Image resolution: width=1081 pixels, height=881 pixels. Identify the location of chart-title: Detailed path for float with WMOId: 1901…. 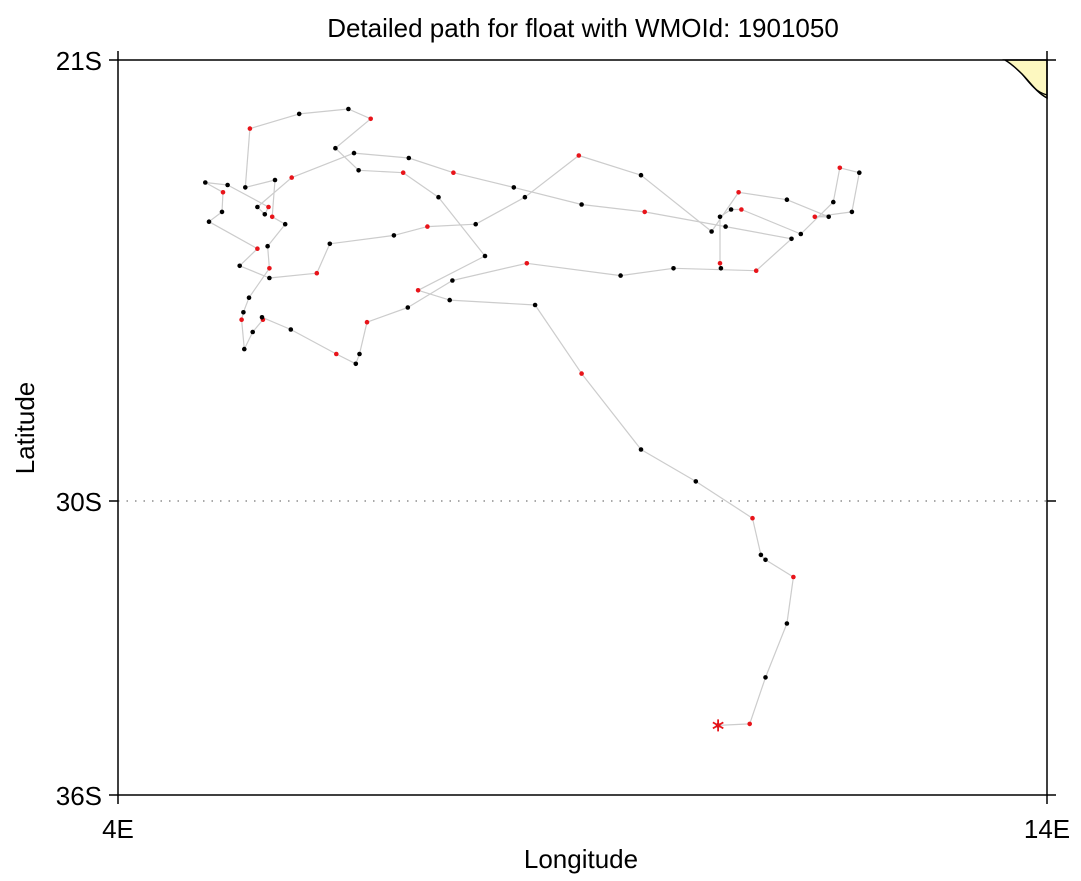
(583, 28).